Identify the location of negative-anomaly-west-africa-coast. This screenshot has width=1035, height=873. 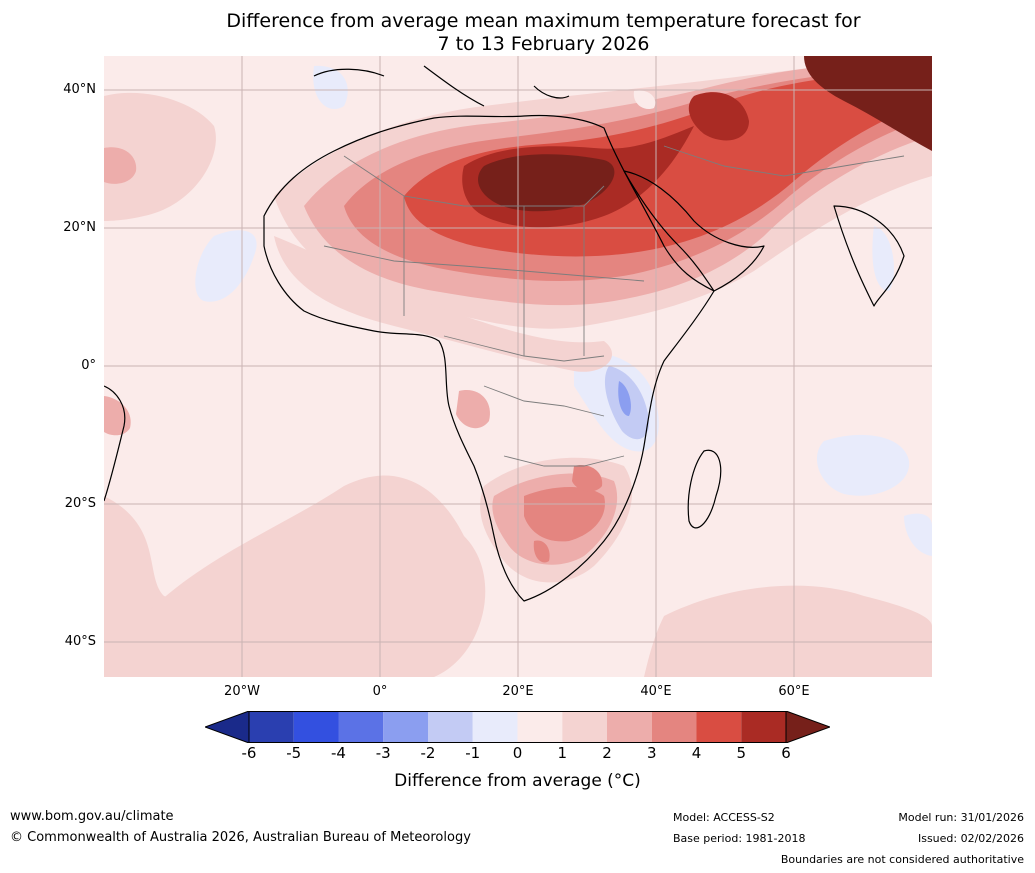
(226, 266).